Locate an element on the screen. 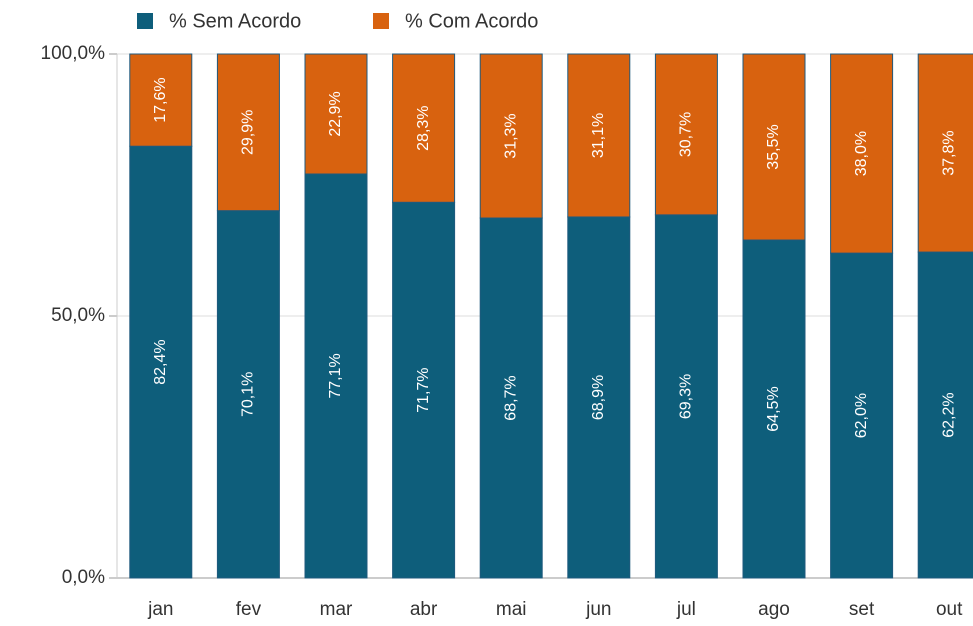 This screenshot has width=973, height=626. legend-label: % Com Acordo is located at coordinates (471, 21).